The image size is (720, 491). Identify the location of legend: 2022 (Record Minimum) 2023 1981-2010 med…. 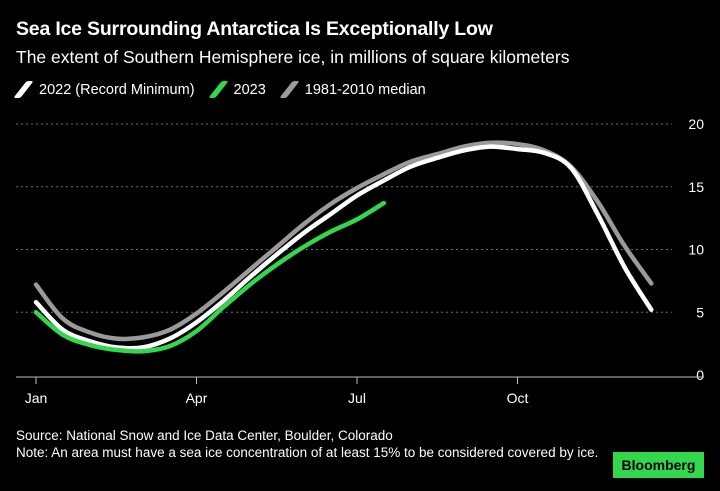
(227, 89).